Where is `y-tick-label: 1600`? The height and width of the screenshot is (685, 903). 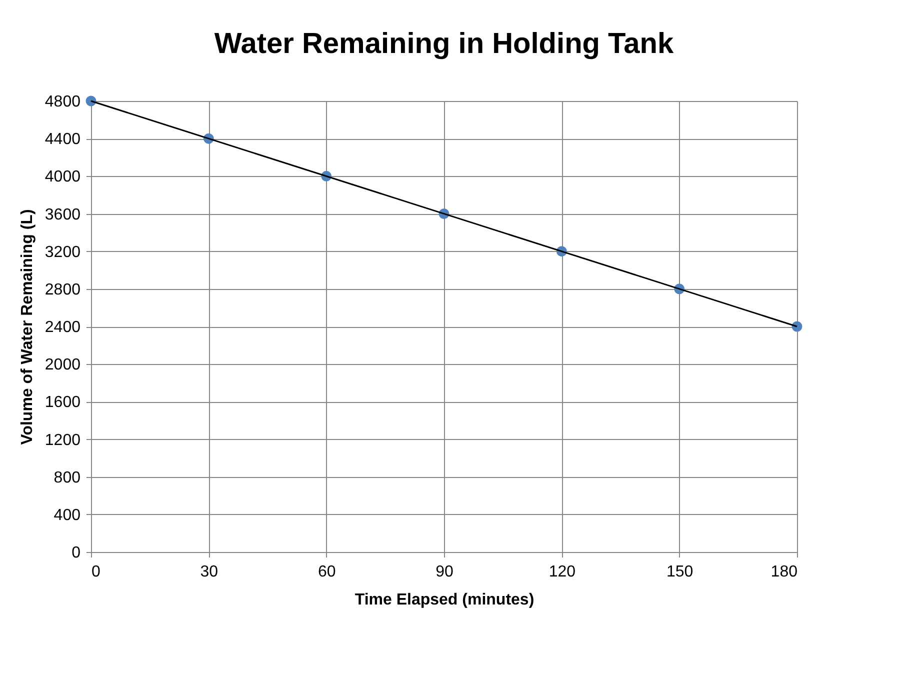
y-tick-label: 1600 is located at coordinates (62, 403).